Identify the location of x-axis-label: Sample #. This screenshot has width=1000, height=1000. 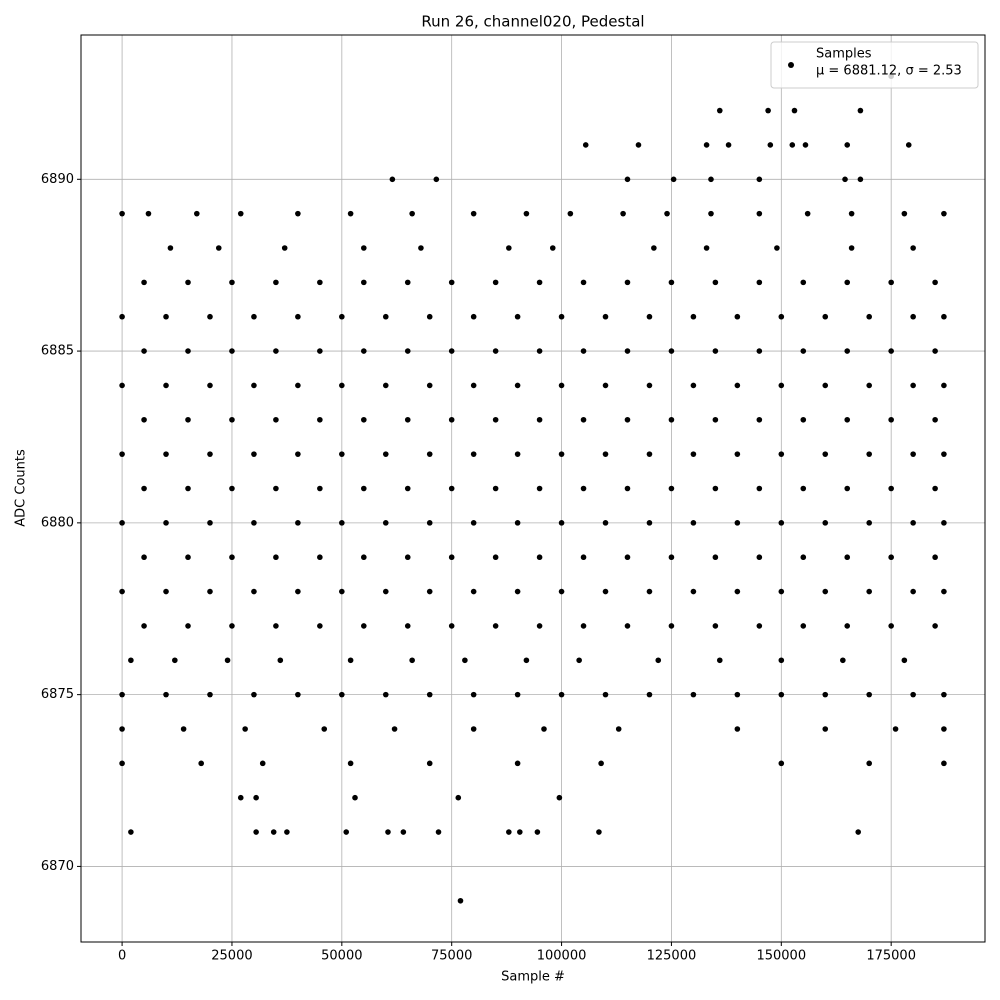
(533, 977).